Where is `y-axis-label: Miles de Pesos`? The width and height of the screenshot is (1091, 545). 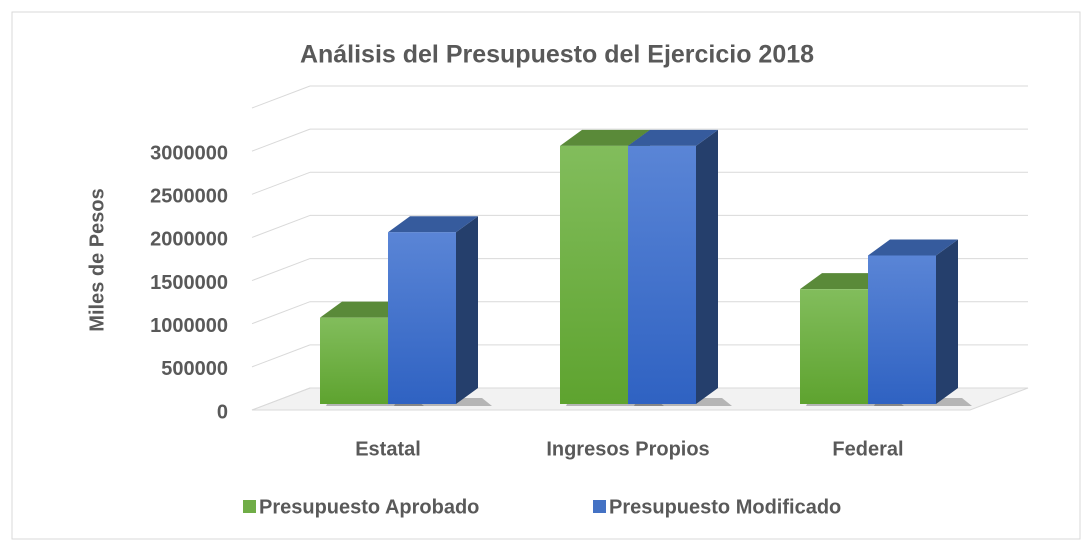 y-axis-label: Miles de Pesos is located at coordinates (97, 259).